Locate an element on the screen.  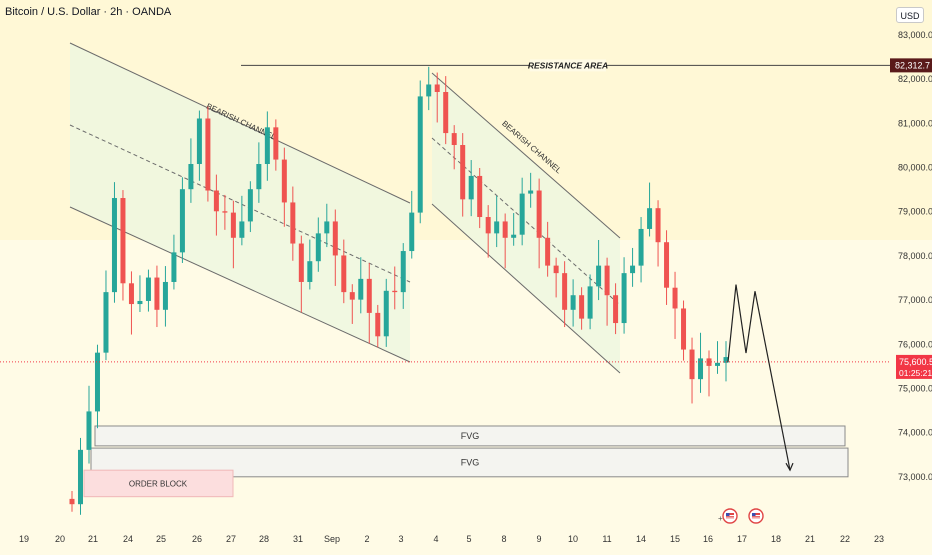
order-block-zone is located at coordinates (158, 483).